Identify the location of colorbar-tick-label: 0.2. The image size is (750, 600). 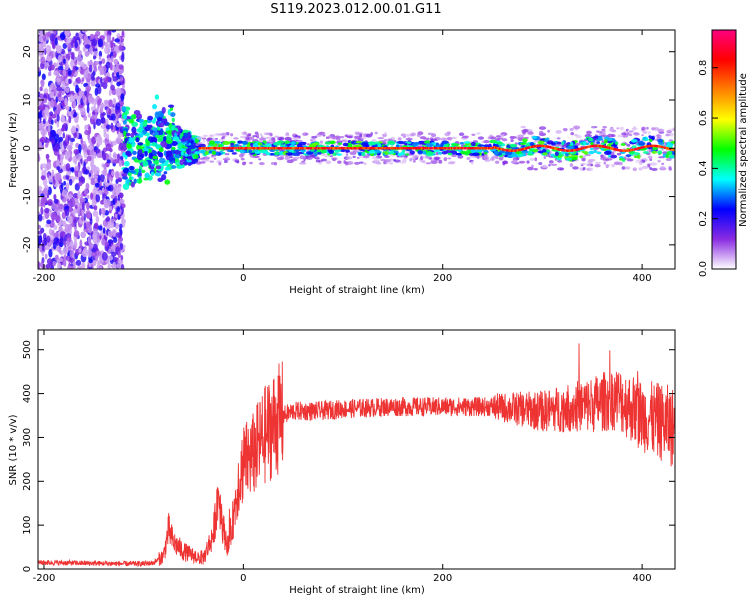
(703, 219).